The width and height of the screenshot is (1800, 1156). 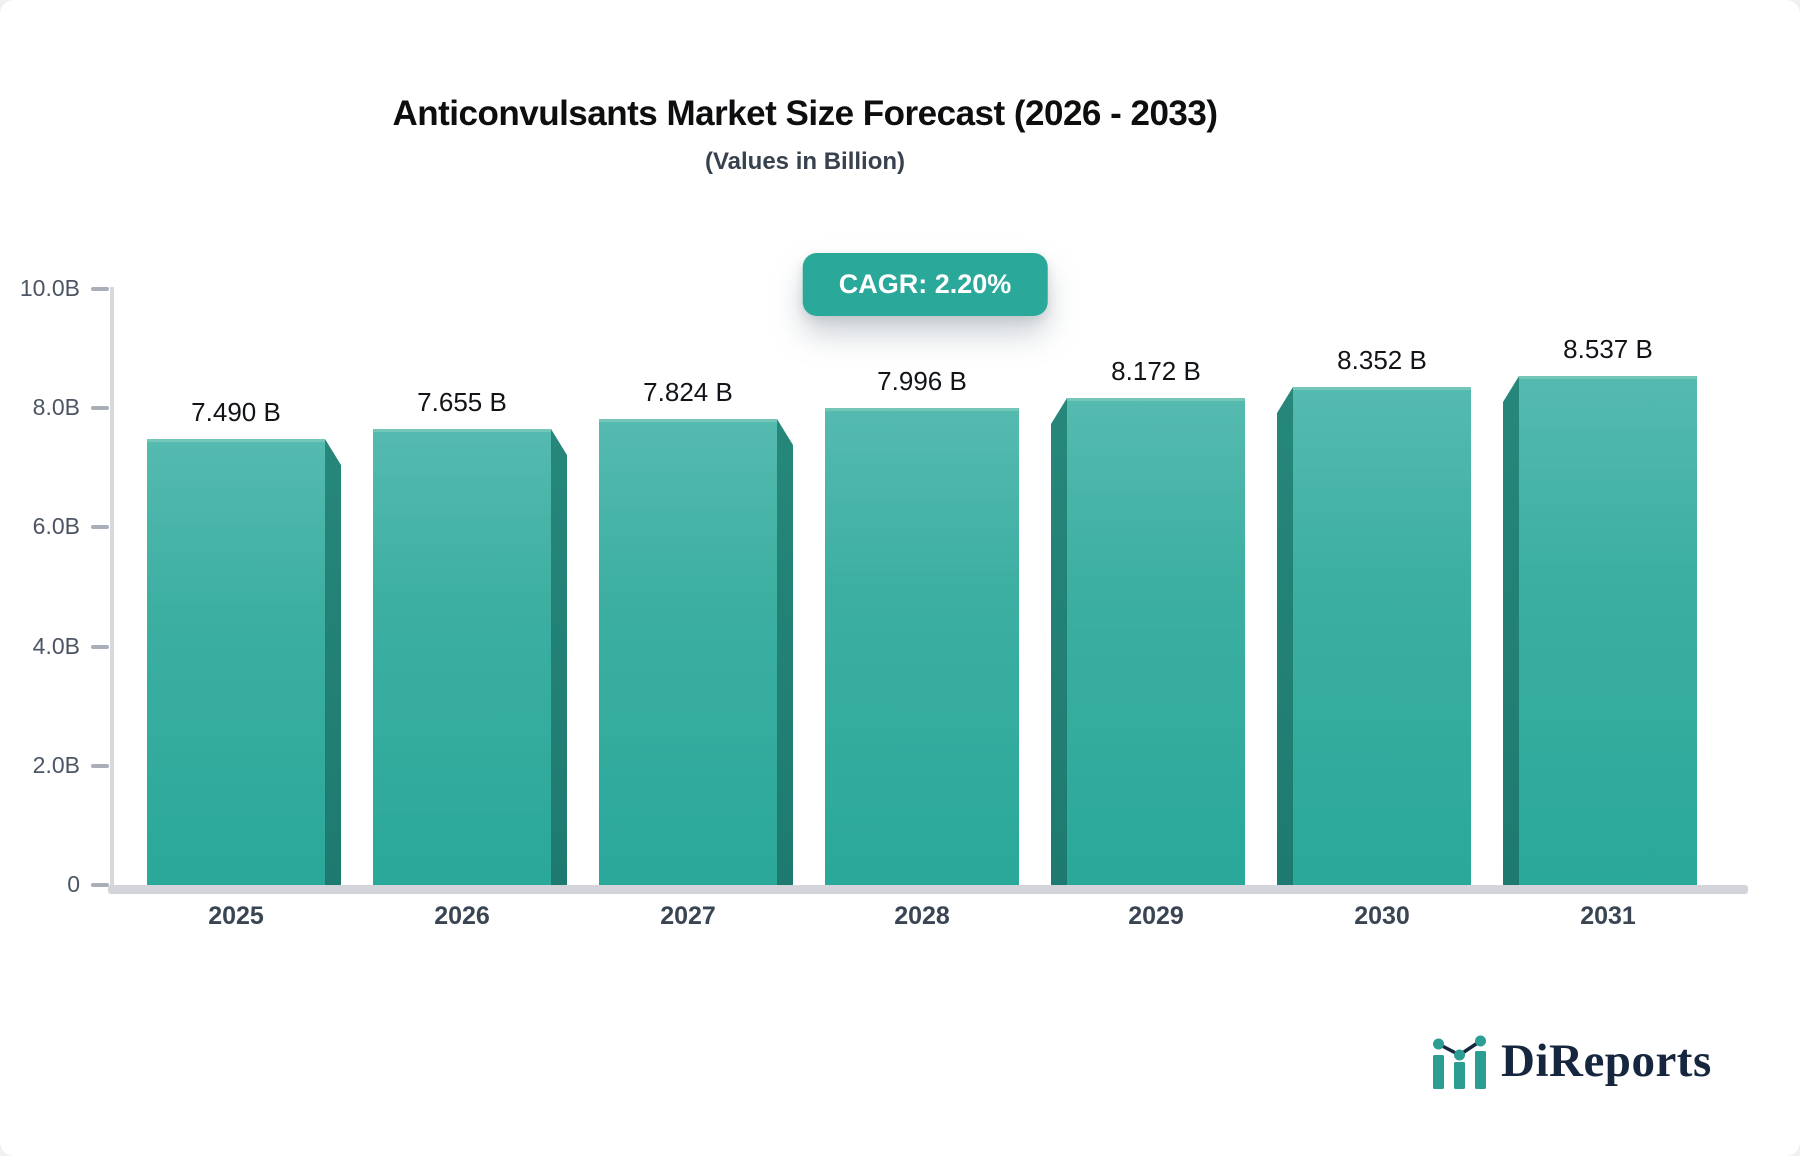 What do you see at coordinates (49, 288) in the screenshot?
I see `y-tick-label: 10.0B` at bounding box center [49, 288].